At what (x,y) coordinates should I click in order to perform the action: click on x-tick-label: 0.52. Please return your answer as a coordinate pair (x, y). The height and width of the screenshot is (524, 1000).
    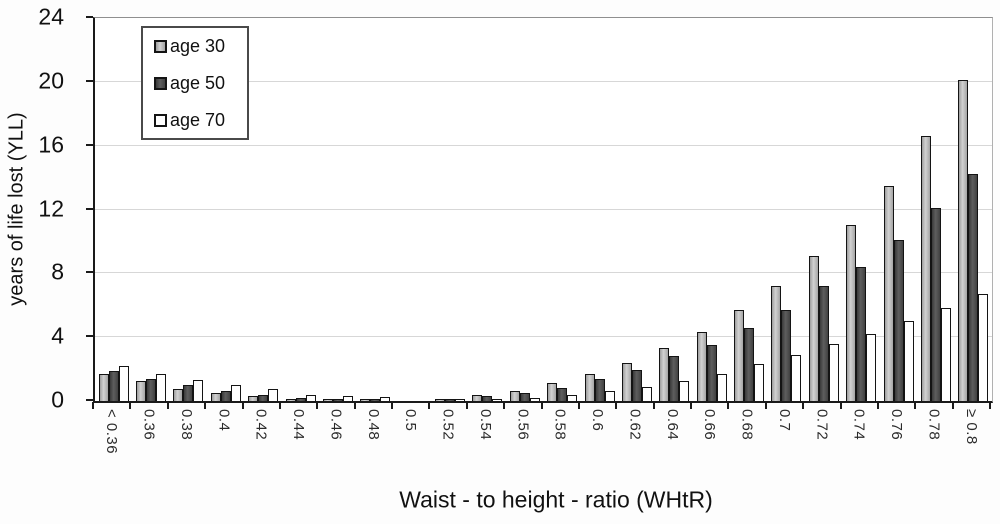
    Looking at the image, I should click on (448, 425).